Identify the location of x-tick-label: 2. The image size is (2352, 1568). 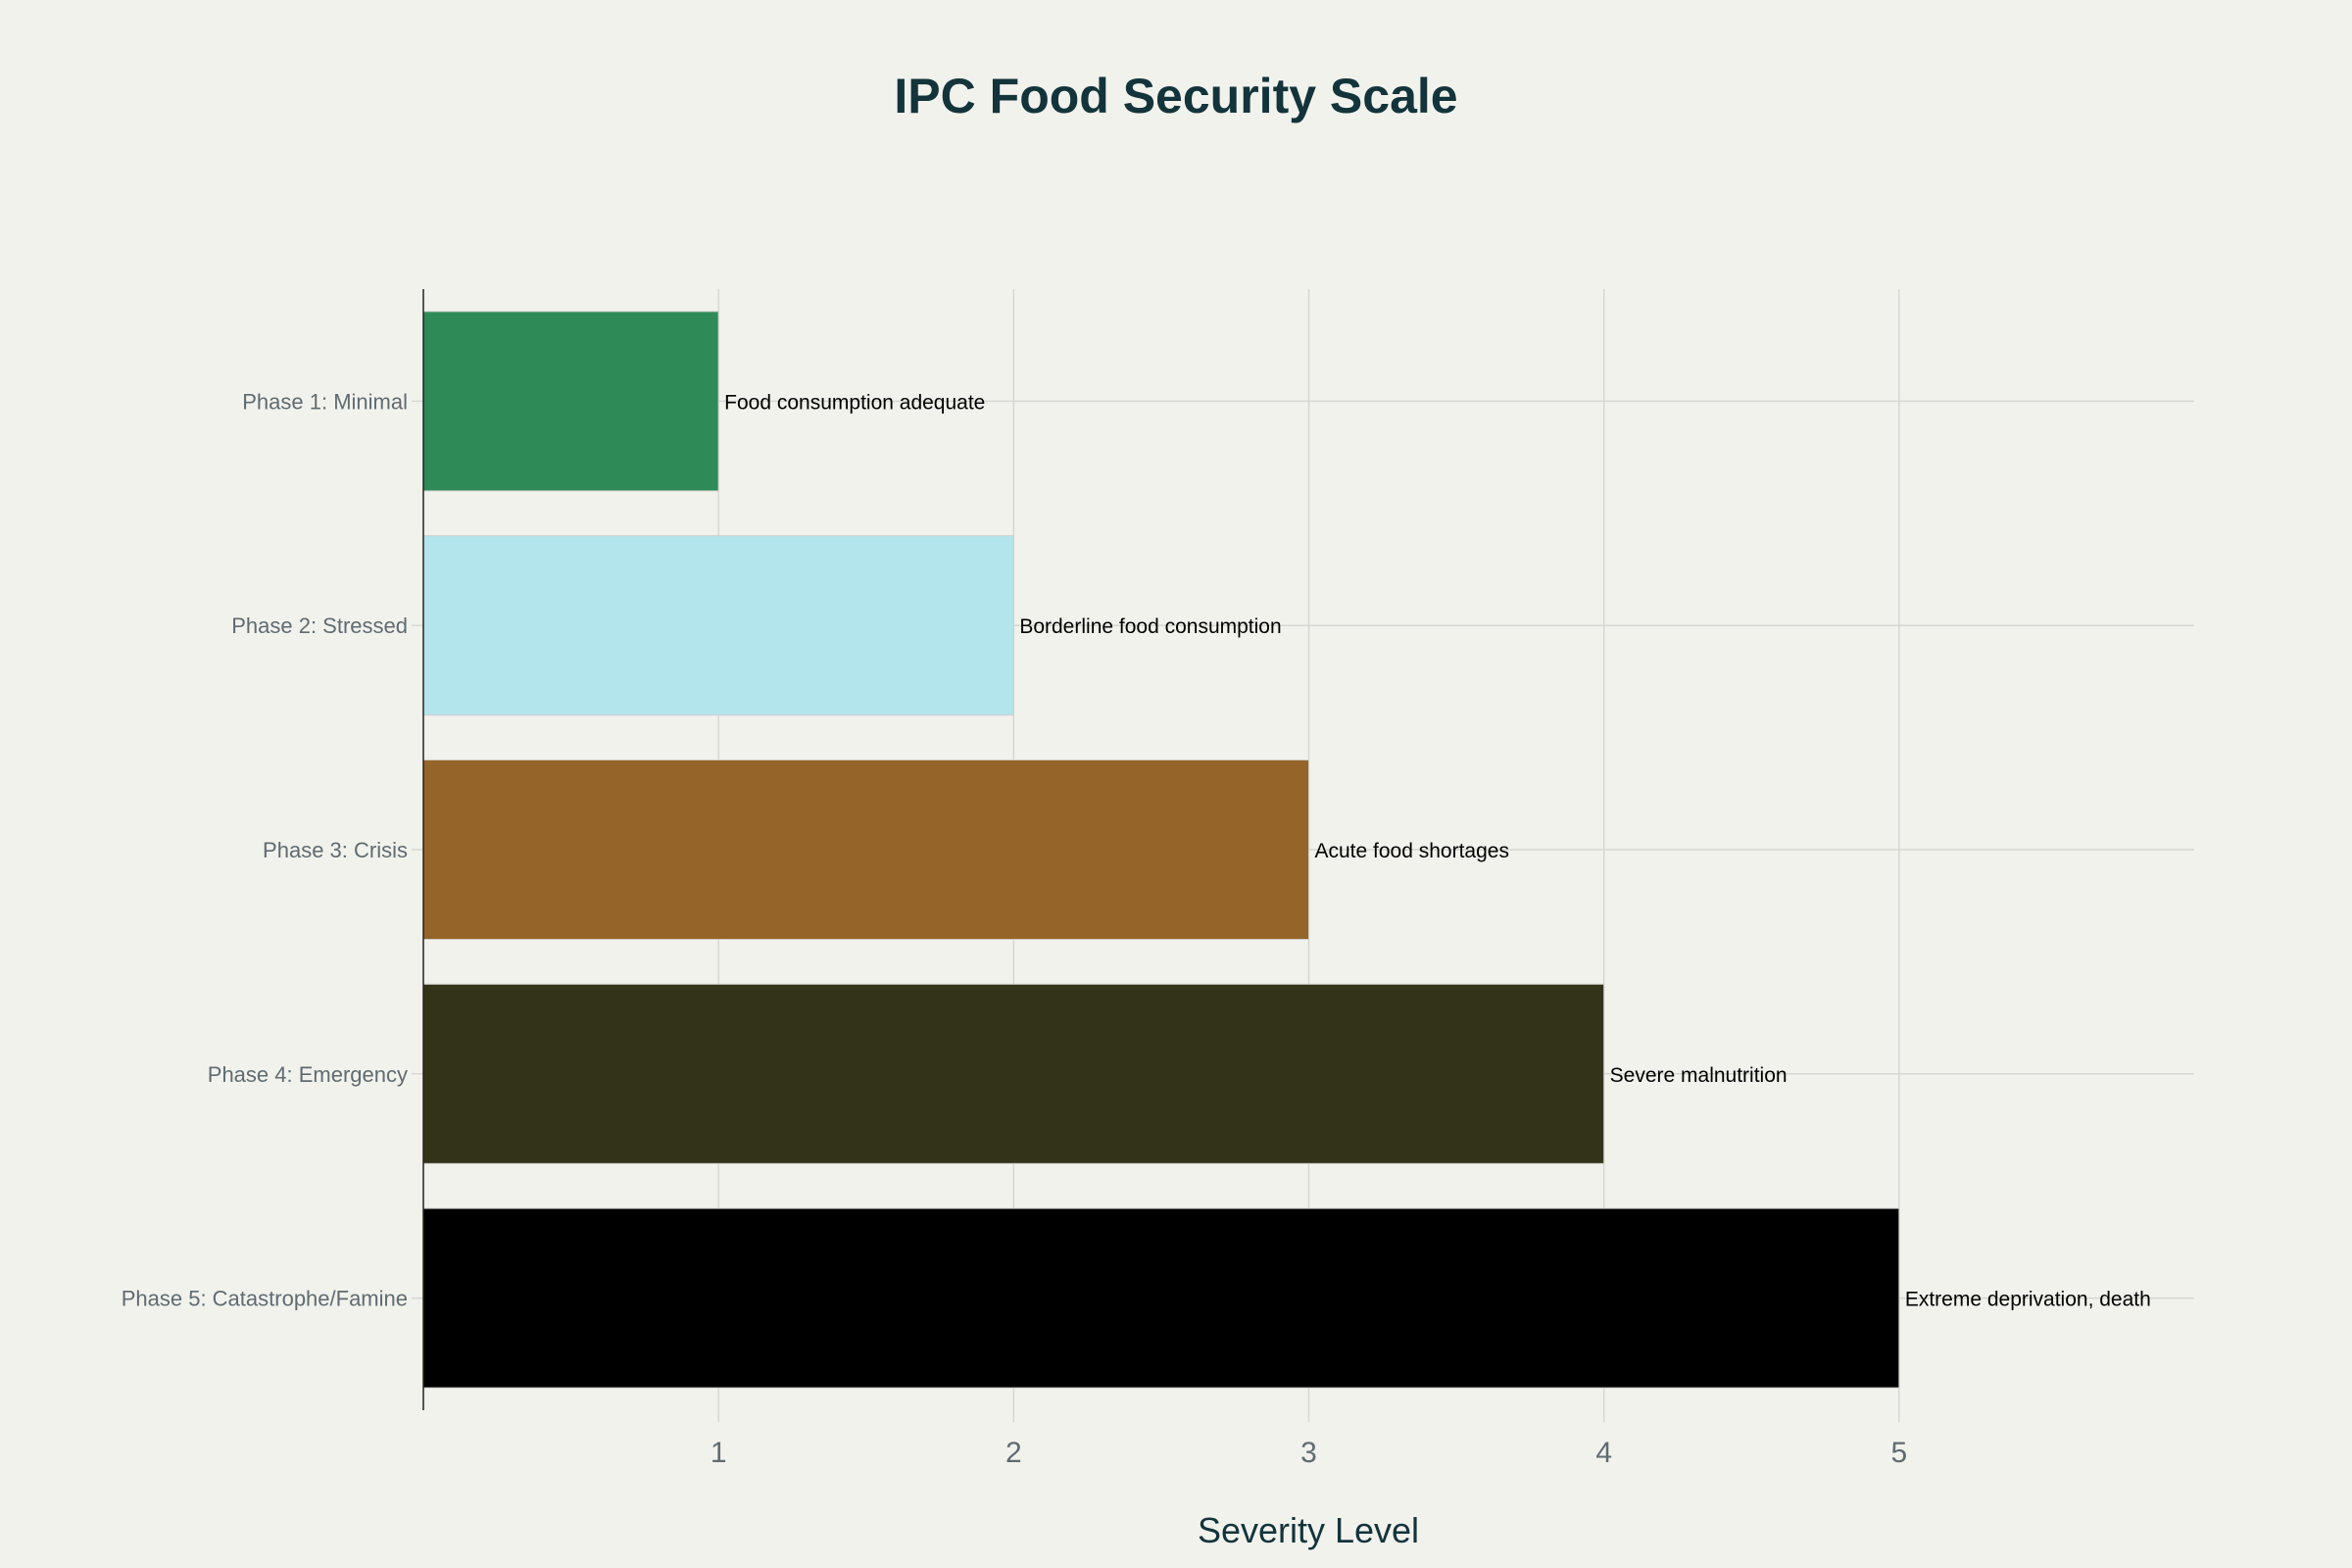
(1013, 1453).